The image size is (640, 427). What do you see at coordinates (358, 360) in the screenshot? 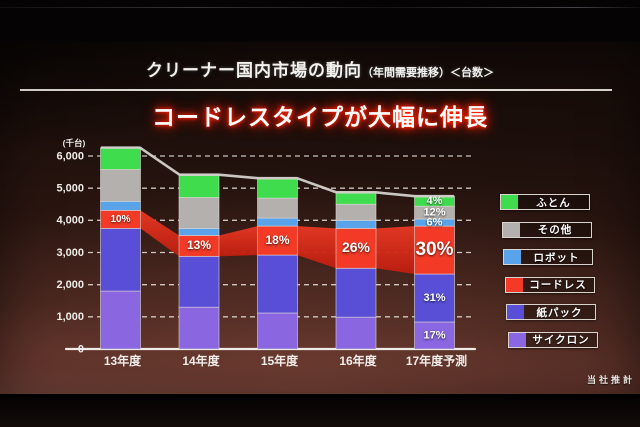
I see `x-tick-label: 16年度` at bounding box center [358, 360].